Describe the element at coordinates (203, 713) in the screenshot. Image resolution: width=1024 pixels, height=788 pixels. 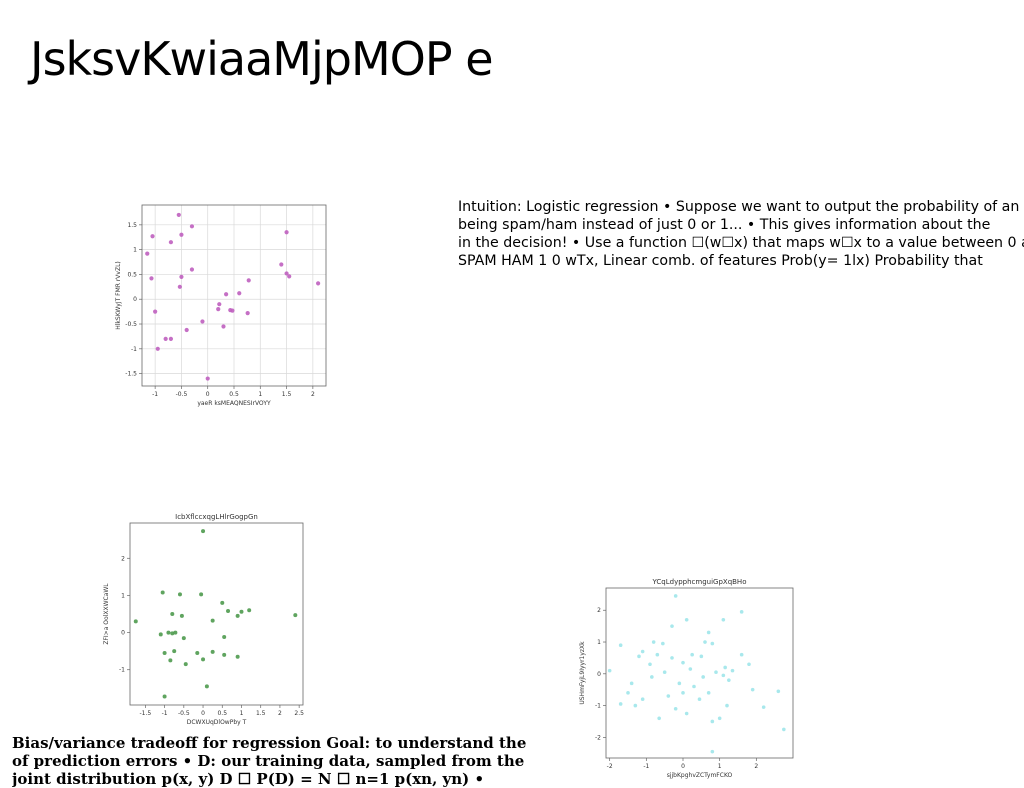
I see `x-tick-label: 0` at that location.